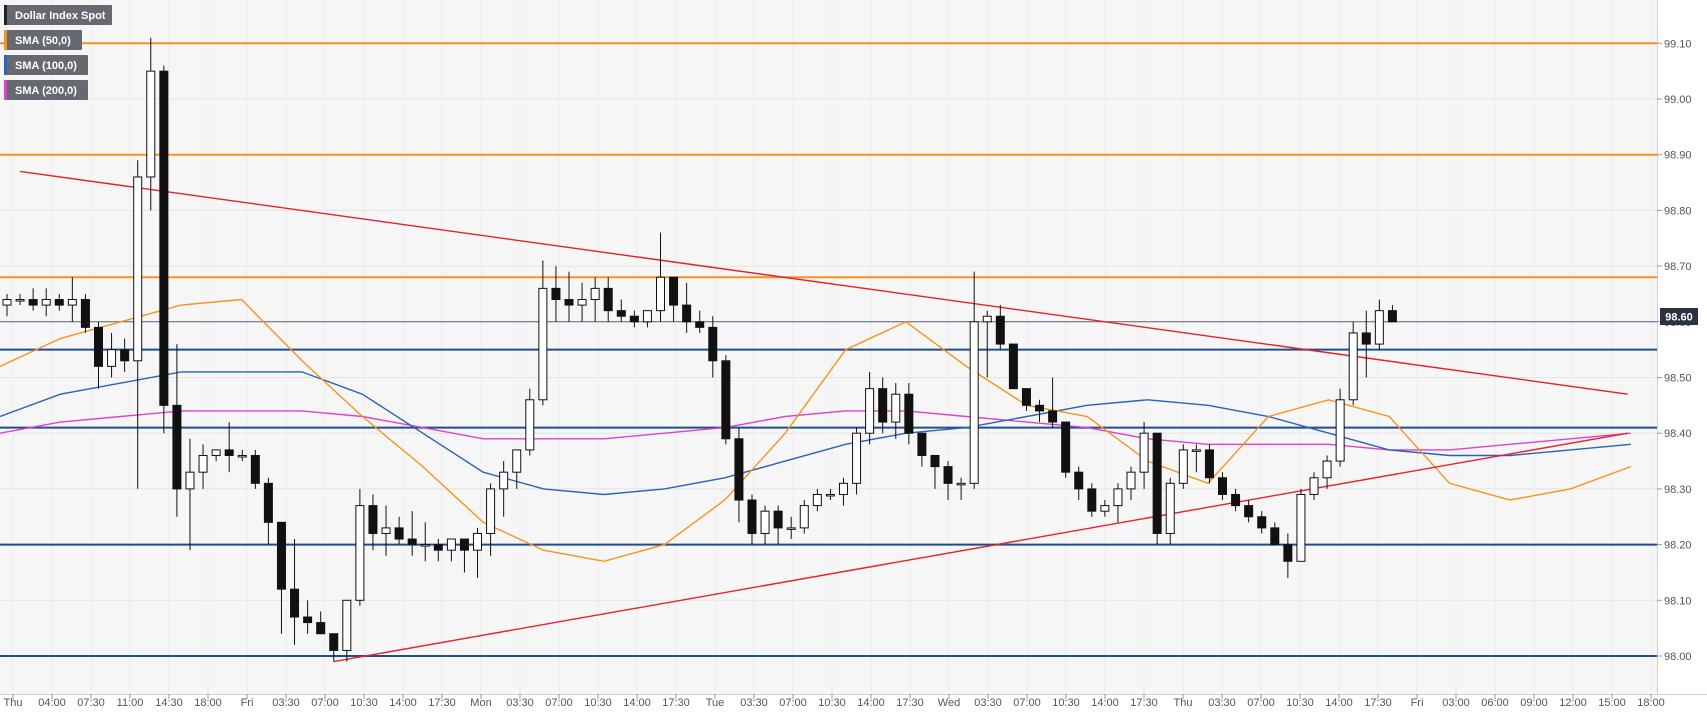  I want to click on legend-item: SMA (200,0), so click(46, 90).